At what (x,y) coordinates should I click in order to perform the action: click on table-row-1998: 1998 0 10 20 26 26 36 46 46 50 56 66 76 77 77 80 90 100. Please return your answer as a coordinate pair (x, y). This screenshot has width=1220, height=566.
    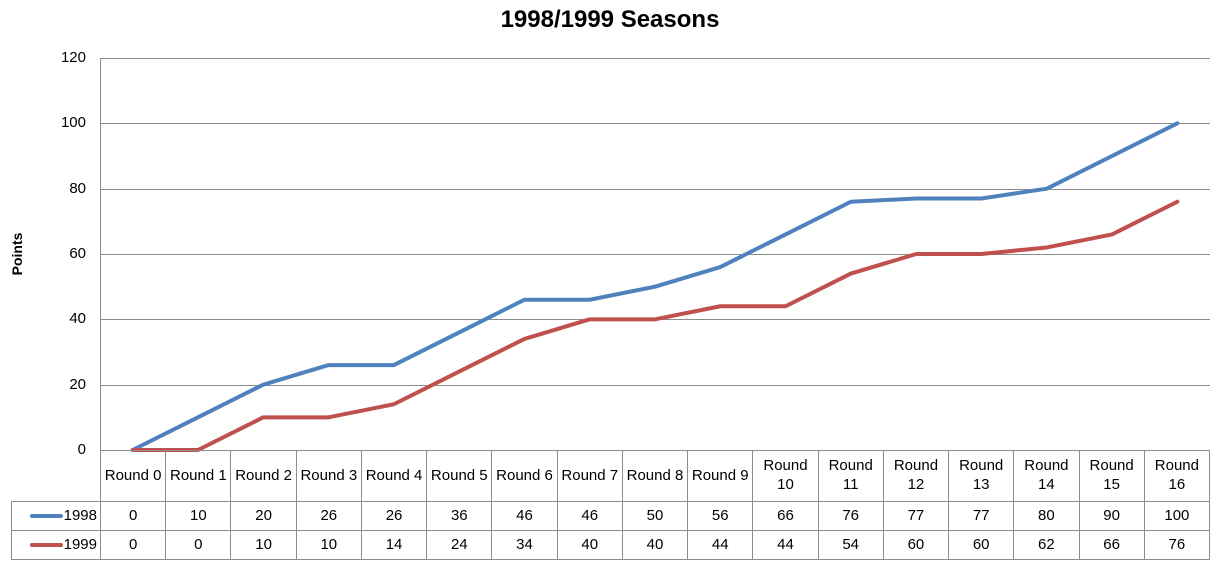
    Looking at the image, I should click on (611, 516).